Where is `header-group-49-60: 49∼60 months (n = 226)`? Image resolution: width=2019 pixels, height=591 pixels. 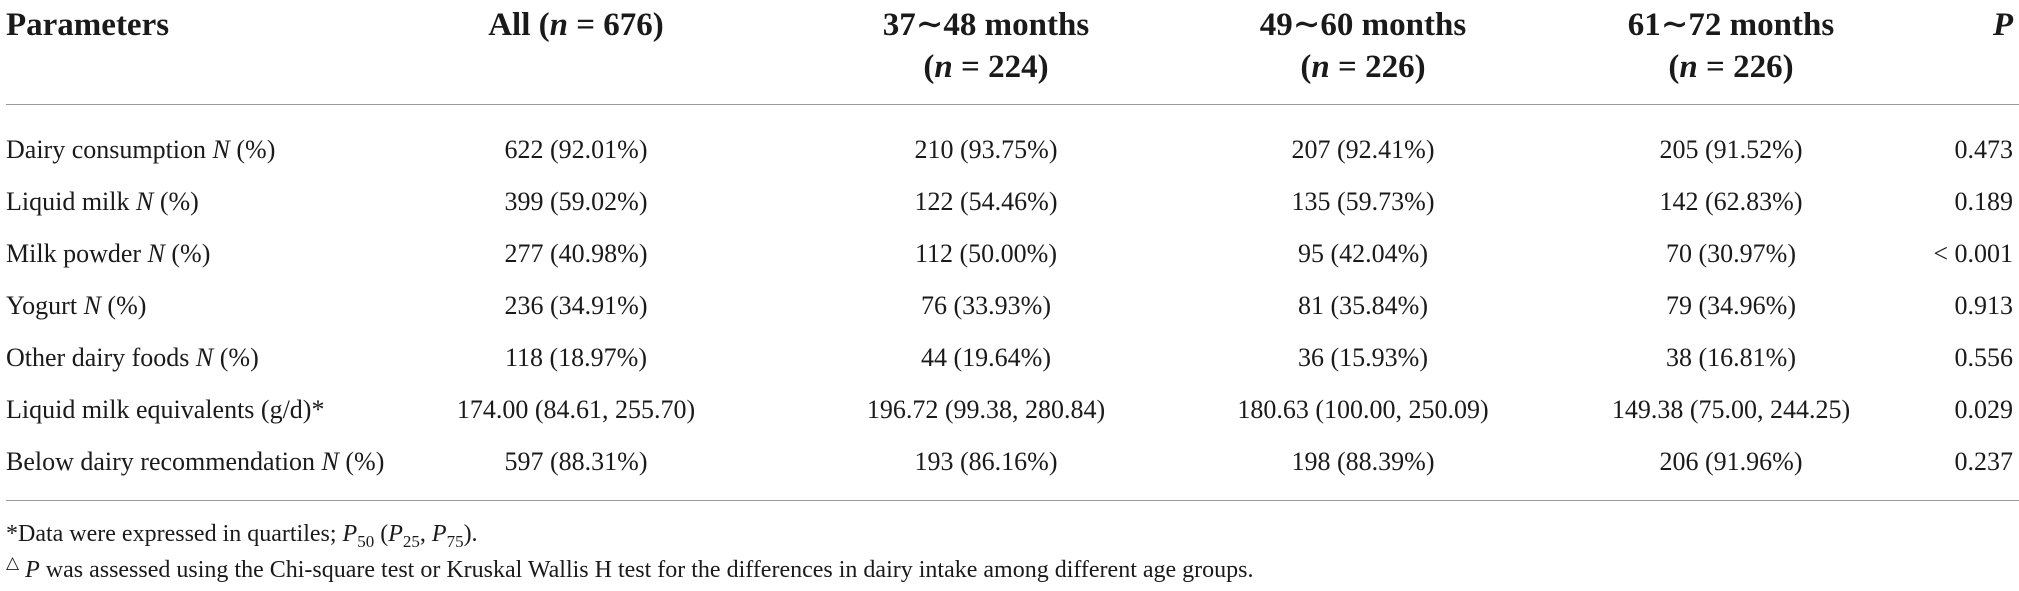
header-group-49-60: 49∼60 months (n = 226) is located at coordinates (1363, 46).